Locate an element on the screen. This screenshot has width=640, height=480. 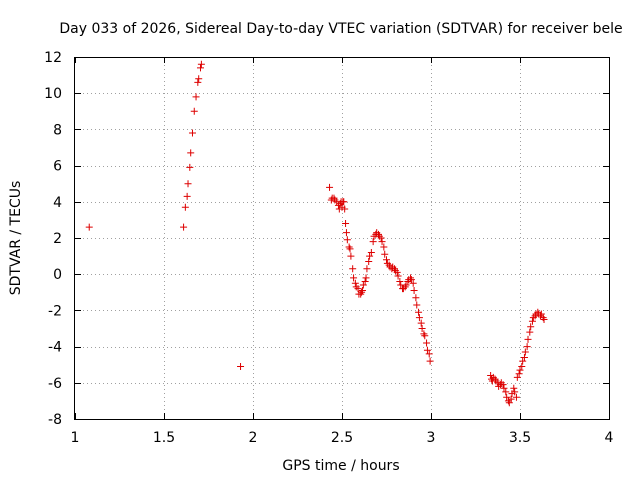
y-tick-label: 8 is located at coordinates (57, 130).